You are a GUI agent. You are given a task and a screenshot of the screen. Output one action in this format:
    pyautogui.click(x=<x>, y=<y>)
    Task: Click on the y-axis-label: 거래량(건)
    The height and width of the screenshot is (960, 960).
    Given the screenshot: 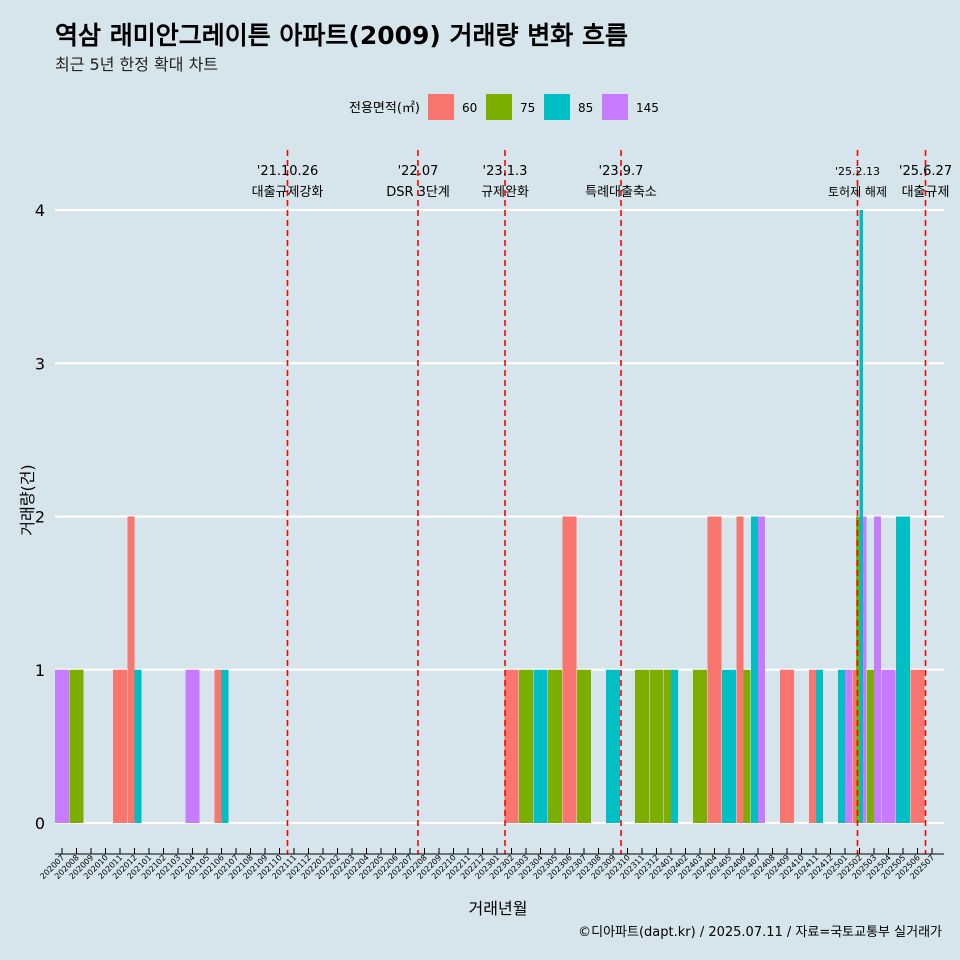 What is the action you would take?
    pyautogui.click(x=27, y=499)
    